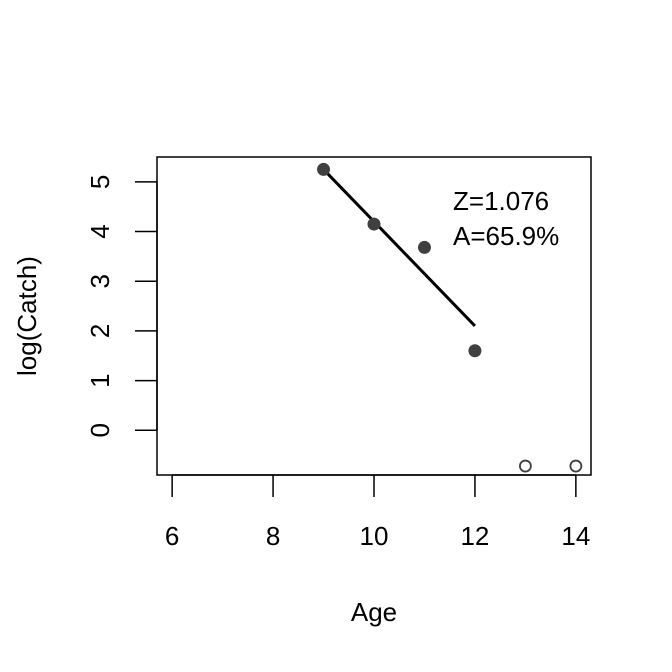 This screenshot has width=672, height=672. What do you see at coordinates (474, 536) in the screenshot?
I see `x-tick-label: 12` at bounding box center [474, 536].